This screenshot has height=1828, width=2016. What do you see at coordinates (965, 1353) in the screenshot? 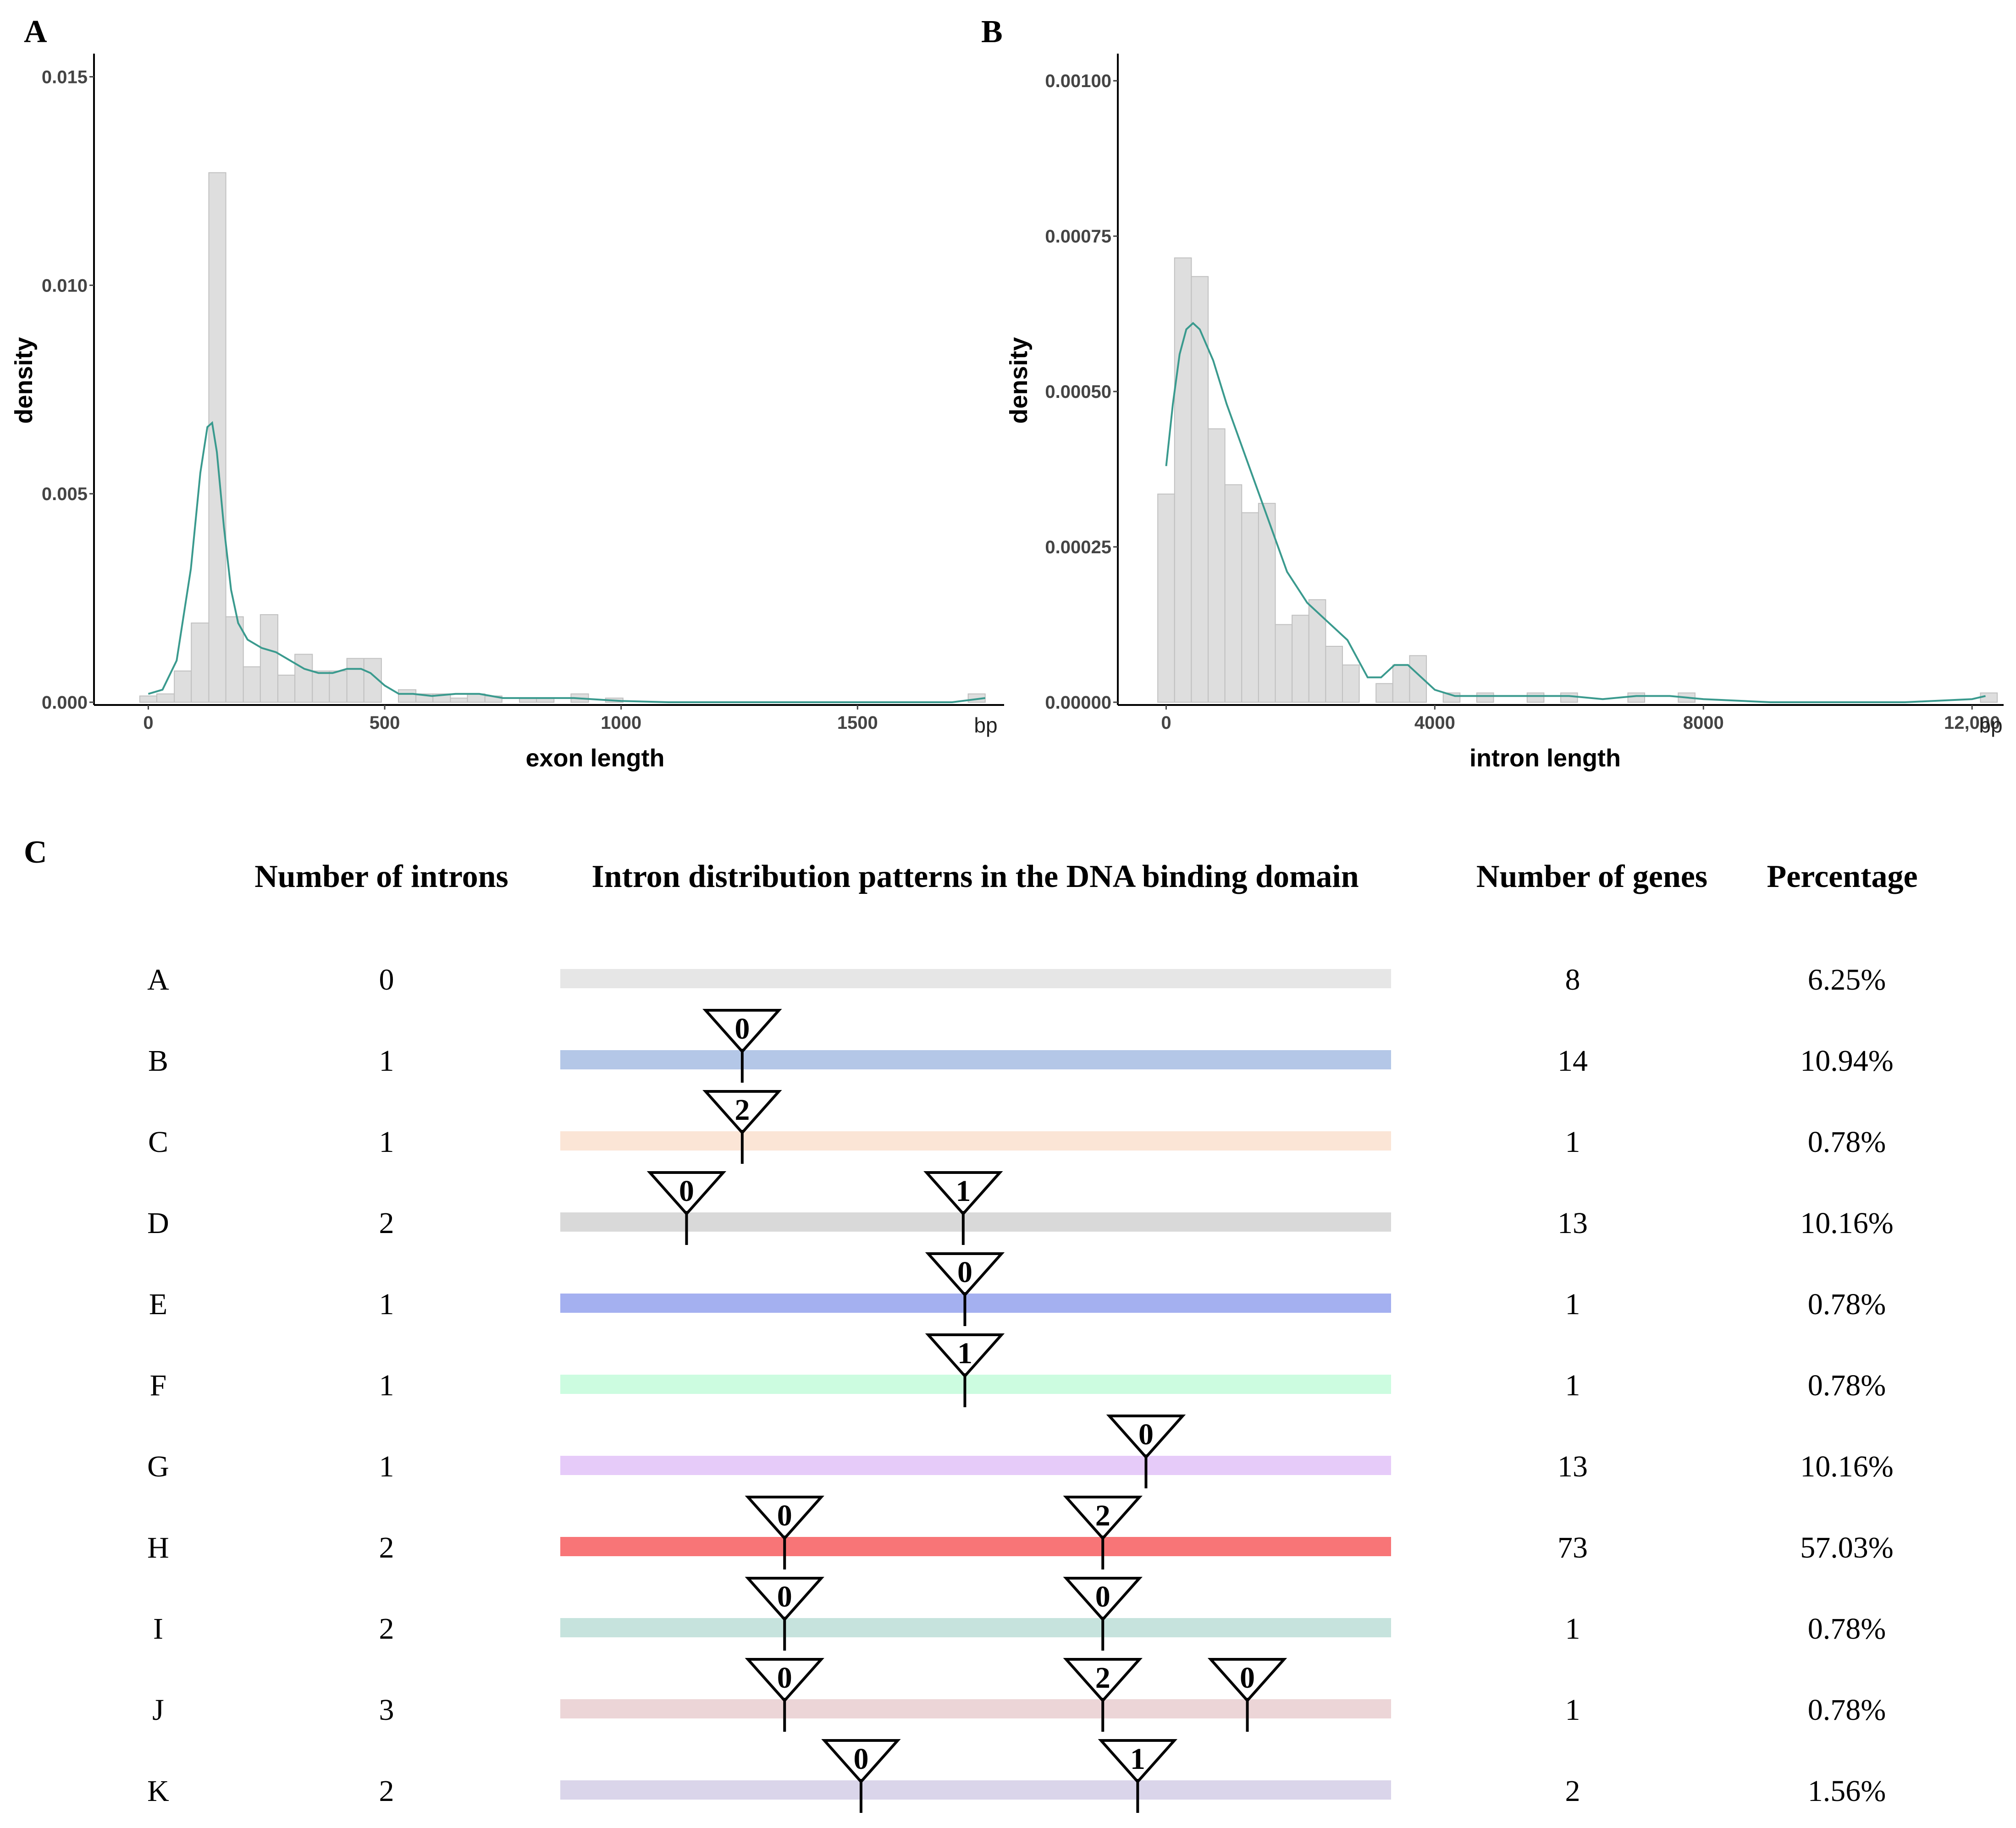
I see `intron-phase-label: 1` at bounding box center [965, 1353].